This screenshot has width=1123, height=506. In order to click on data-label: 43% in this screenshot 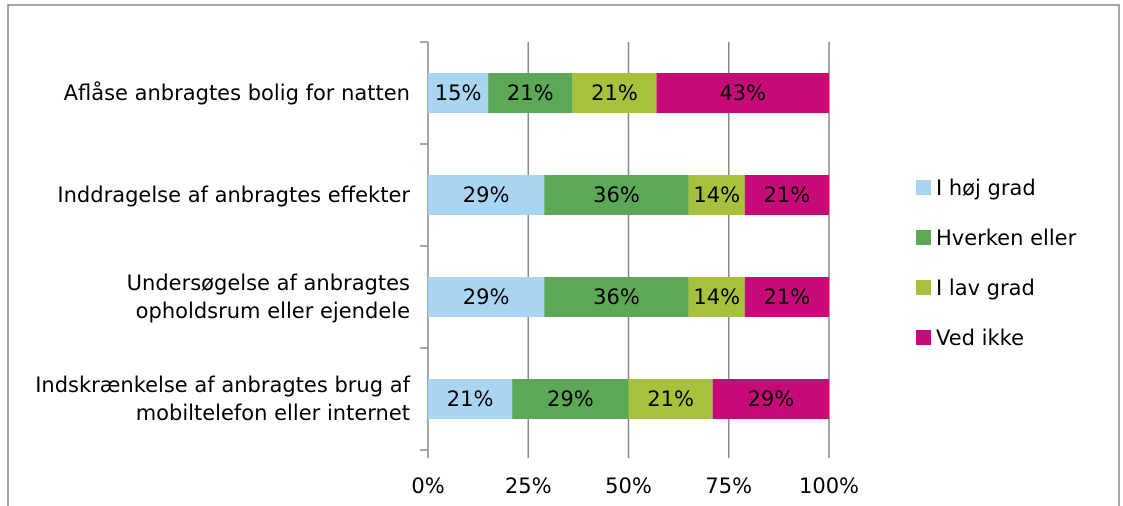, I will do `click(742, 93)`.